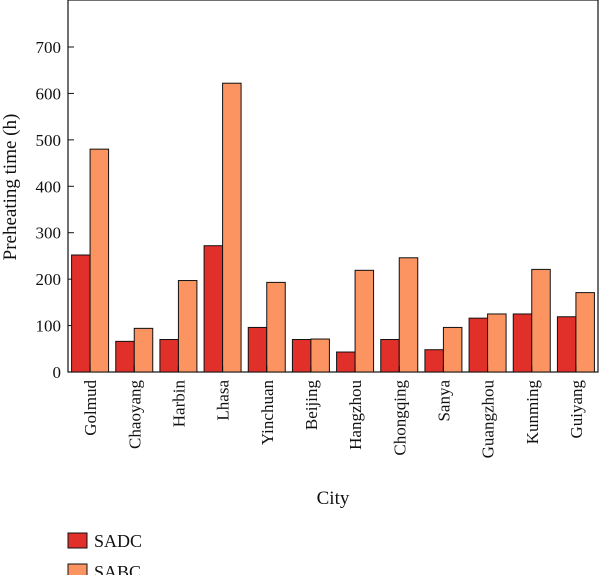 The image size is (600, 575). I want to click on legend-label-sadc: SADC, so click(118, 541).